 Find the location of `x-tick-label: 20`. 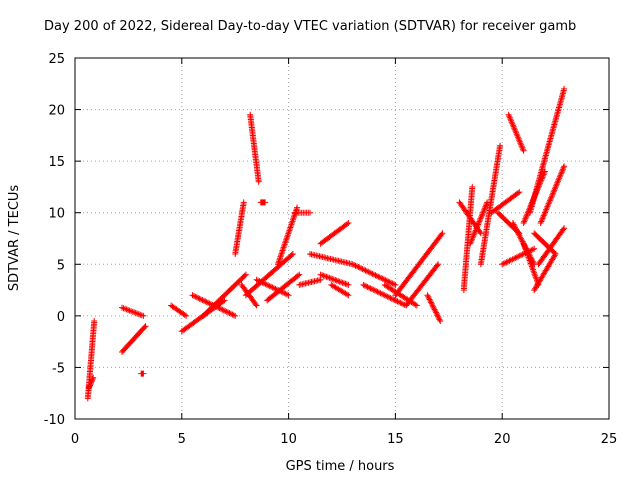

x-tick-label: 20 is located at coordinates (502, 439).